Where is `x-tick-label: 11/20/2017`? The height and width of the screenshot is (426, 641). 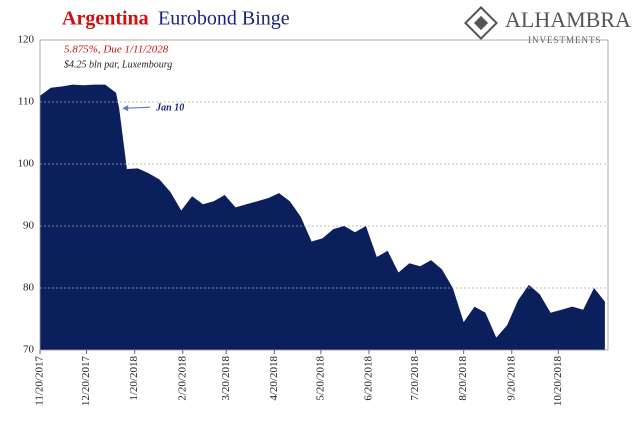 x-tick-label: 11/20/2017 is located at coordinates (40, 381).